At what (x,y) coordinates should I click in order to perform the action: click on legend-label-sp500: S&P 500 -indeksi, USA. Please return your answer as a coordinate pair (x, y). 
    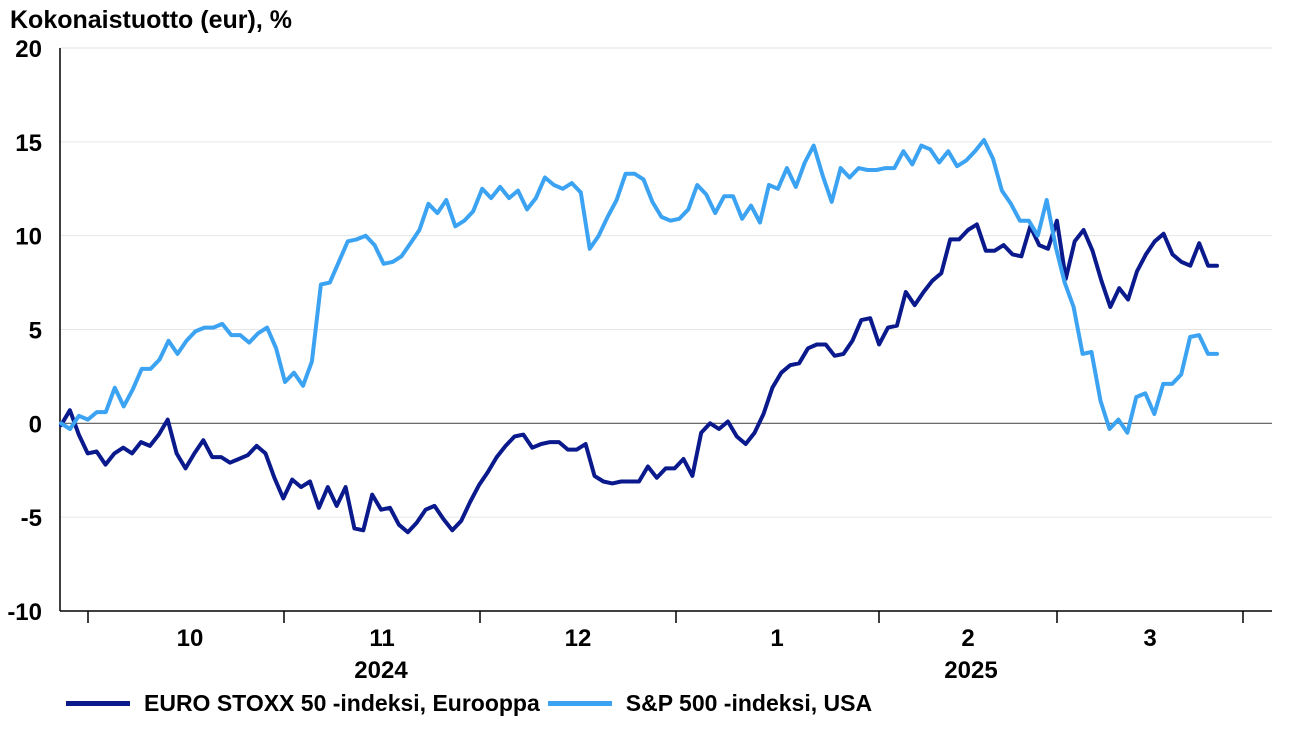
    Looking at the image, I should click on (749, 703).